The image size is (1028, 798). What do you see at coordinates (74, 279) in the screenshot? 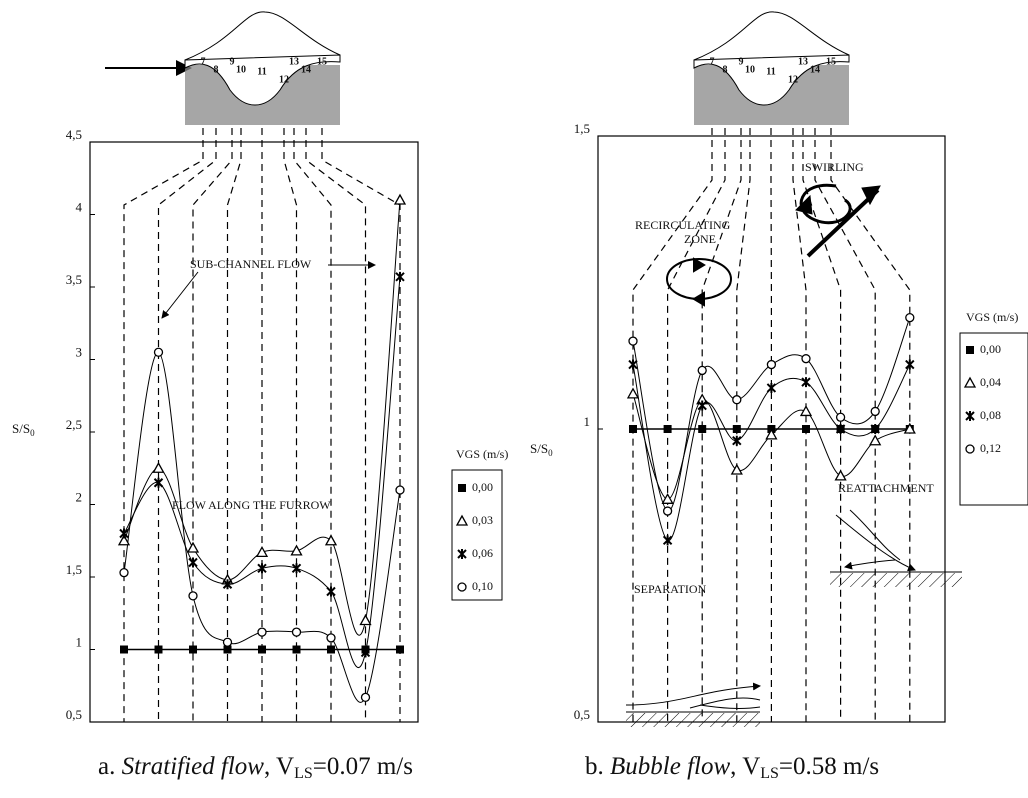
I see `y-tick-label: 3,5` at bounding box center [74, 279].